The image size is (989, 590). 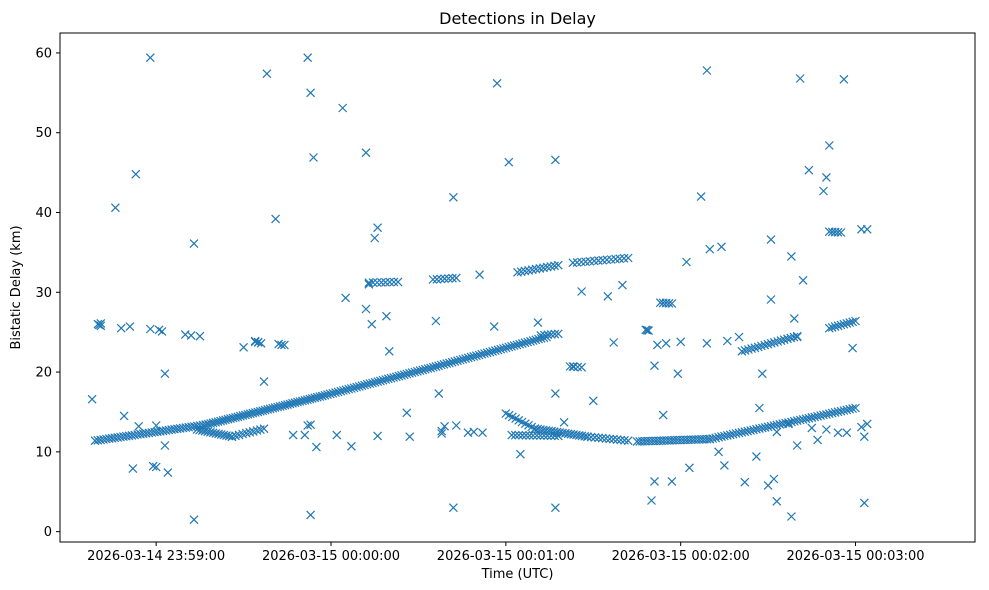 I want to click on y-tick-label: 50, so click(x=43, y=133).